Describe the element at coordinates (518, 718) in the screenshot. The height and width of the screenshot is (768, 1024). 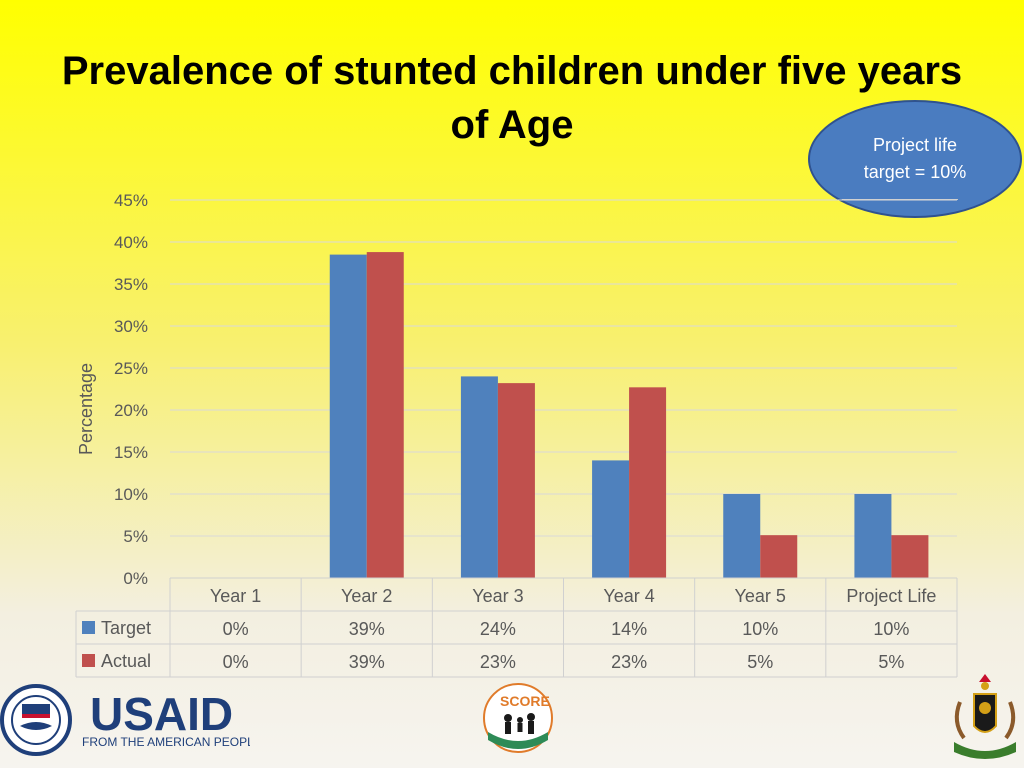
I see `score-logo: SCORE` at that location.